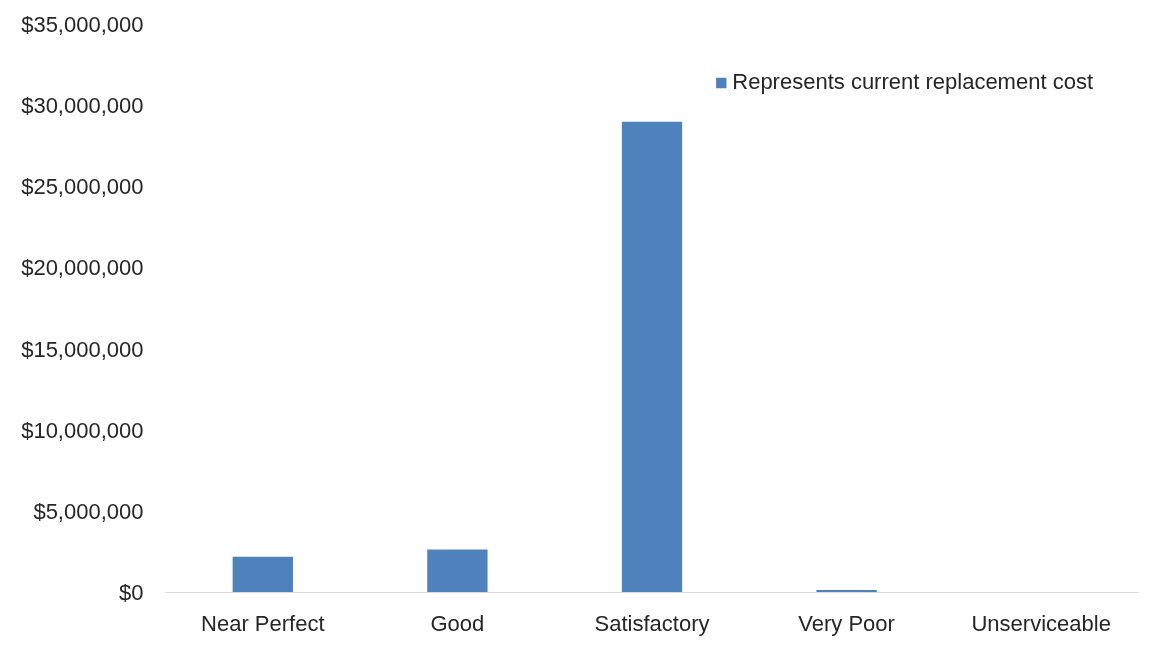  Describe the element at coordinates (652, 623) in the screenshot. I see `x-tick-label: Satisfactory` at that location.